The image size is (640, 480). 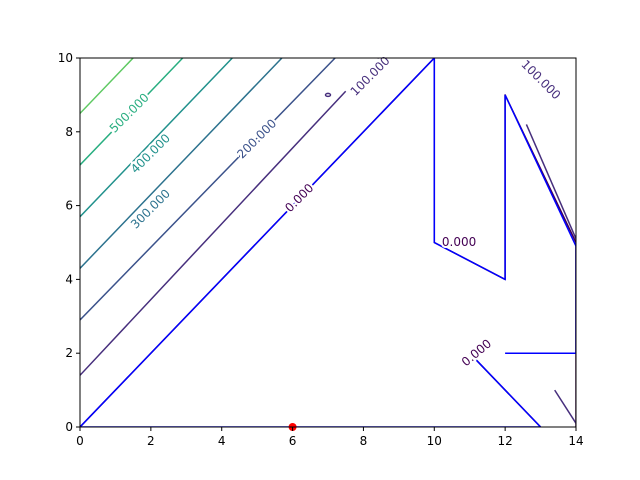 What do you see at coordinates (575, 441) in the screenshot?
I see `x-tick-label: 14` at bounding box center [575, 441].